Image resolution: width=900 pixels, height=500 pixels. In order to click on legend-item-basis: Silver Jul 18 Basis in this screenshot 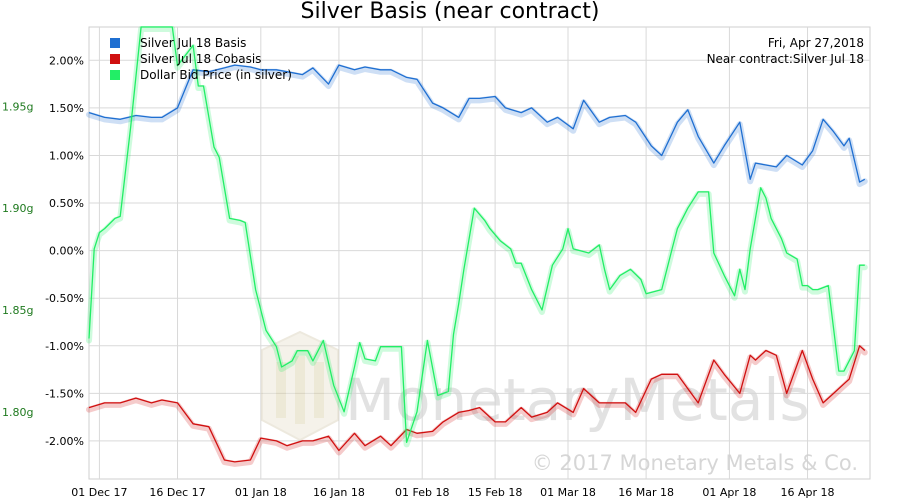, I will do `click(178, 43)`.